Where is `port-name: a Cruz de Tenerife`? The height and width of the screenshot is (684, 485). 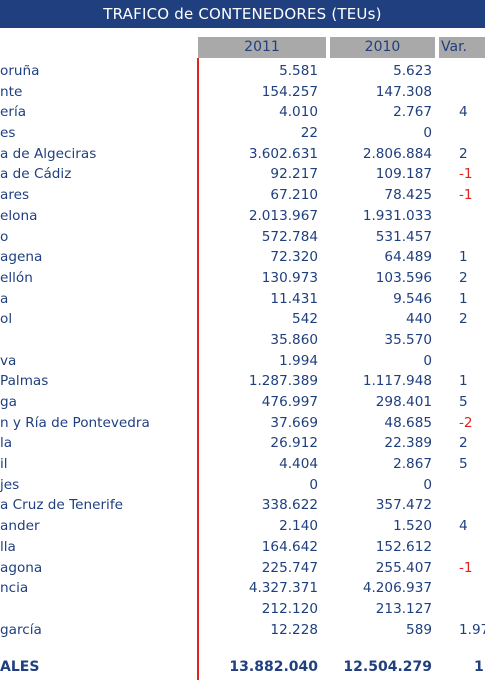
port-name: a Cruz de Tenerife is located at coordinates (61, 505).